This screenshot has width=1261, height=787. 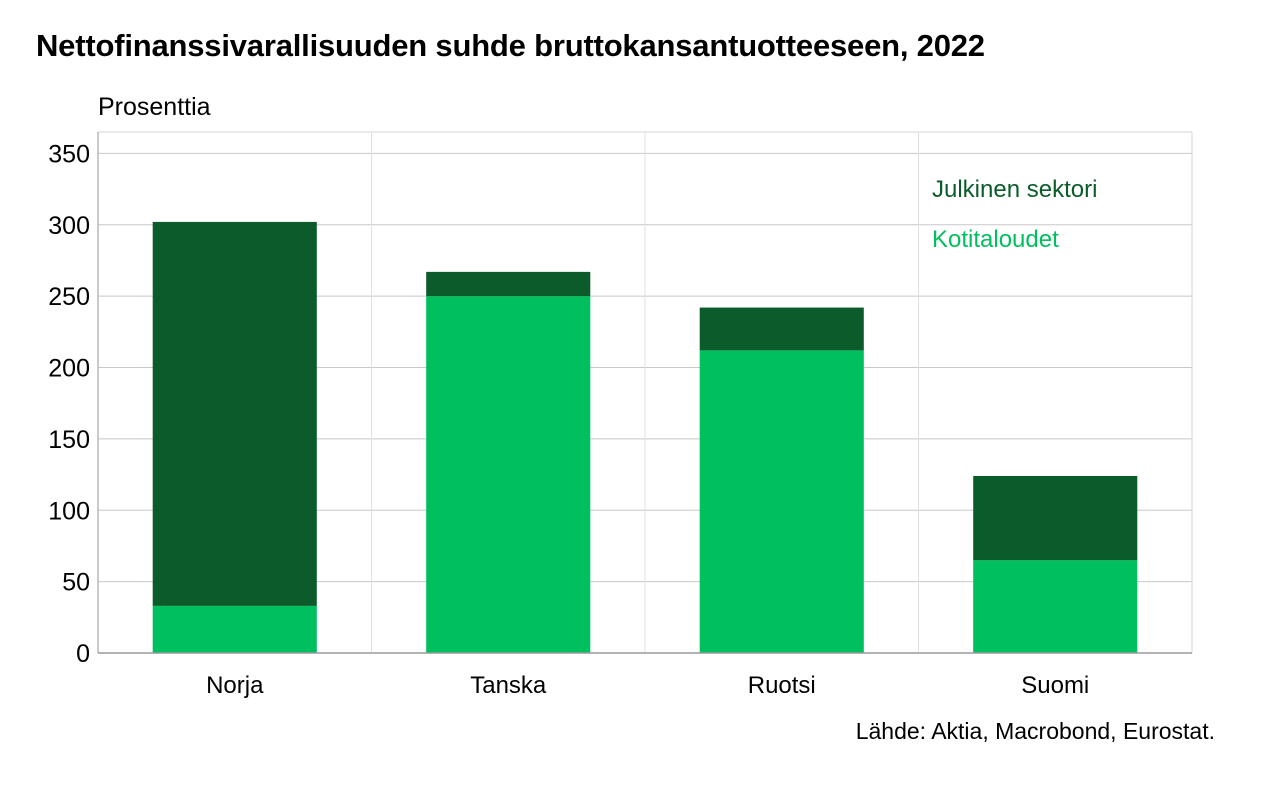 I want to click on bar-kotitaloudet-ruotsi, so click(x=781, y=501).